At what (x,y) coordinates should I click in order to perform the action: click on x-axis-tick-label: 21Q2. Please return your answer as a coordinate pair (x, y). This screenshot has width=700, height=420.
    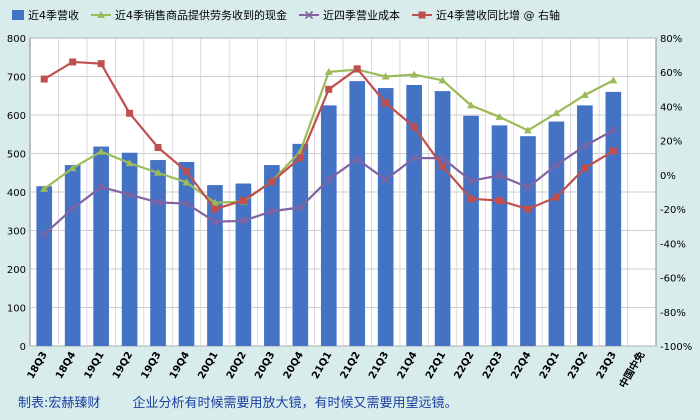
    Looking at the image, I should click on (351, 365).